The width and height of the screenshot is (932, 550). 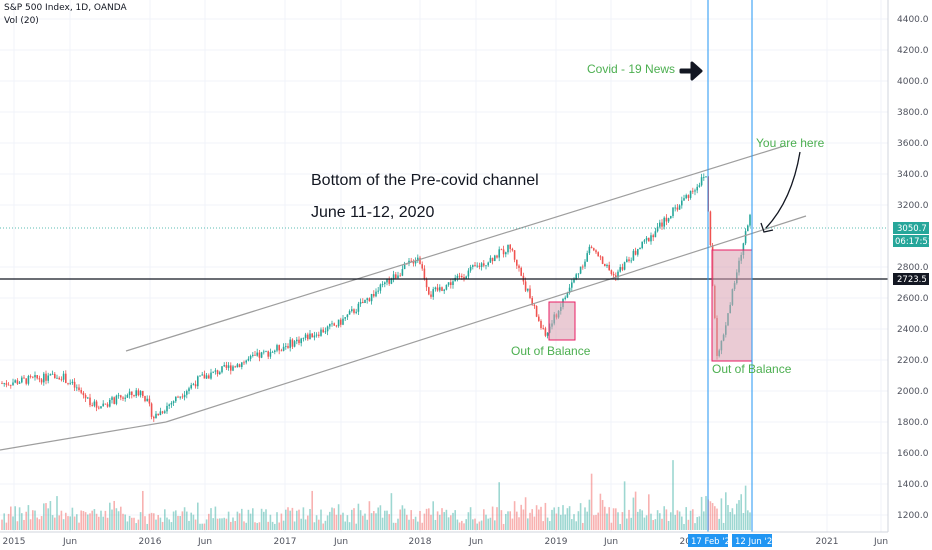 I want to click on annotation-out-of-balance-1: Out of Balance, so click(x=551, y=351).